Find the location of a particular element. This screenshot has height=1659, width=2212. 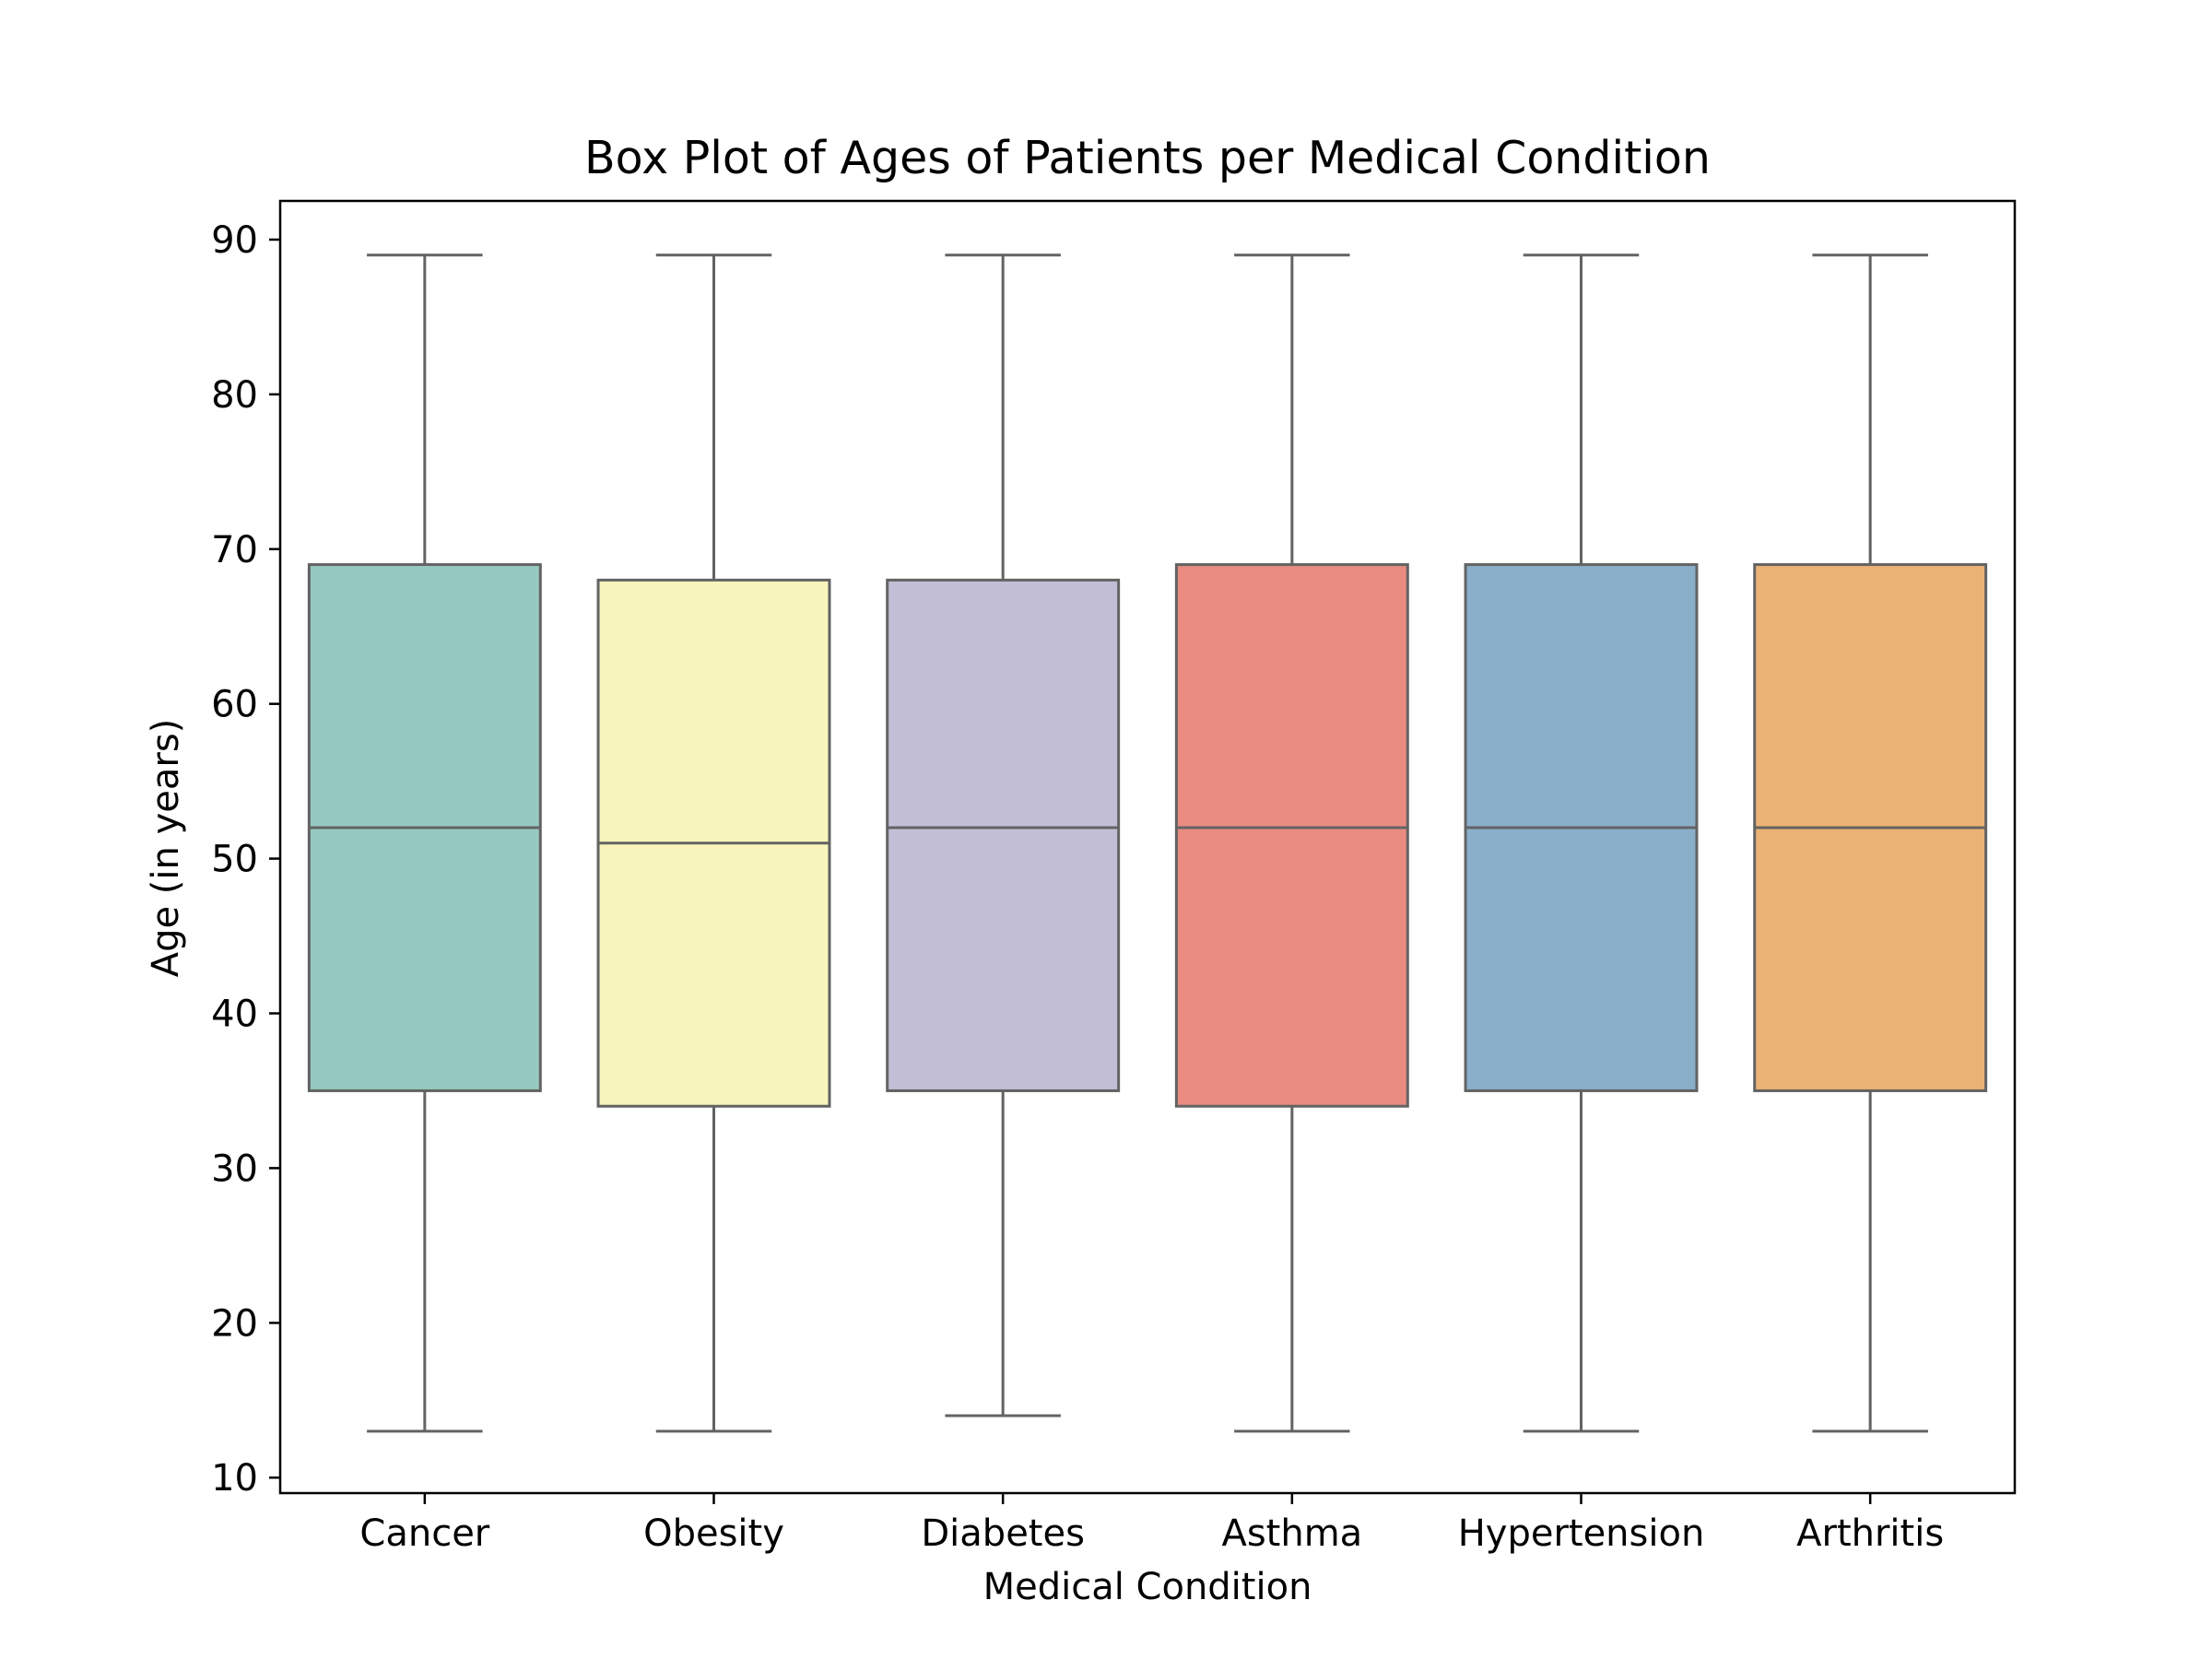

box-arthritis is located at coordinates (1870, 843).